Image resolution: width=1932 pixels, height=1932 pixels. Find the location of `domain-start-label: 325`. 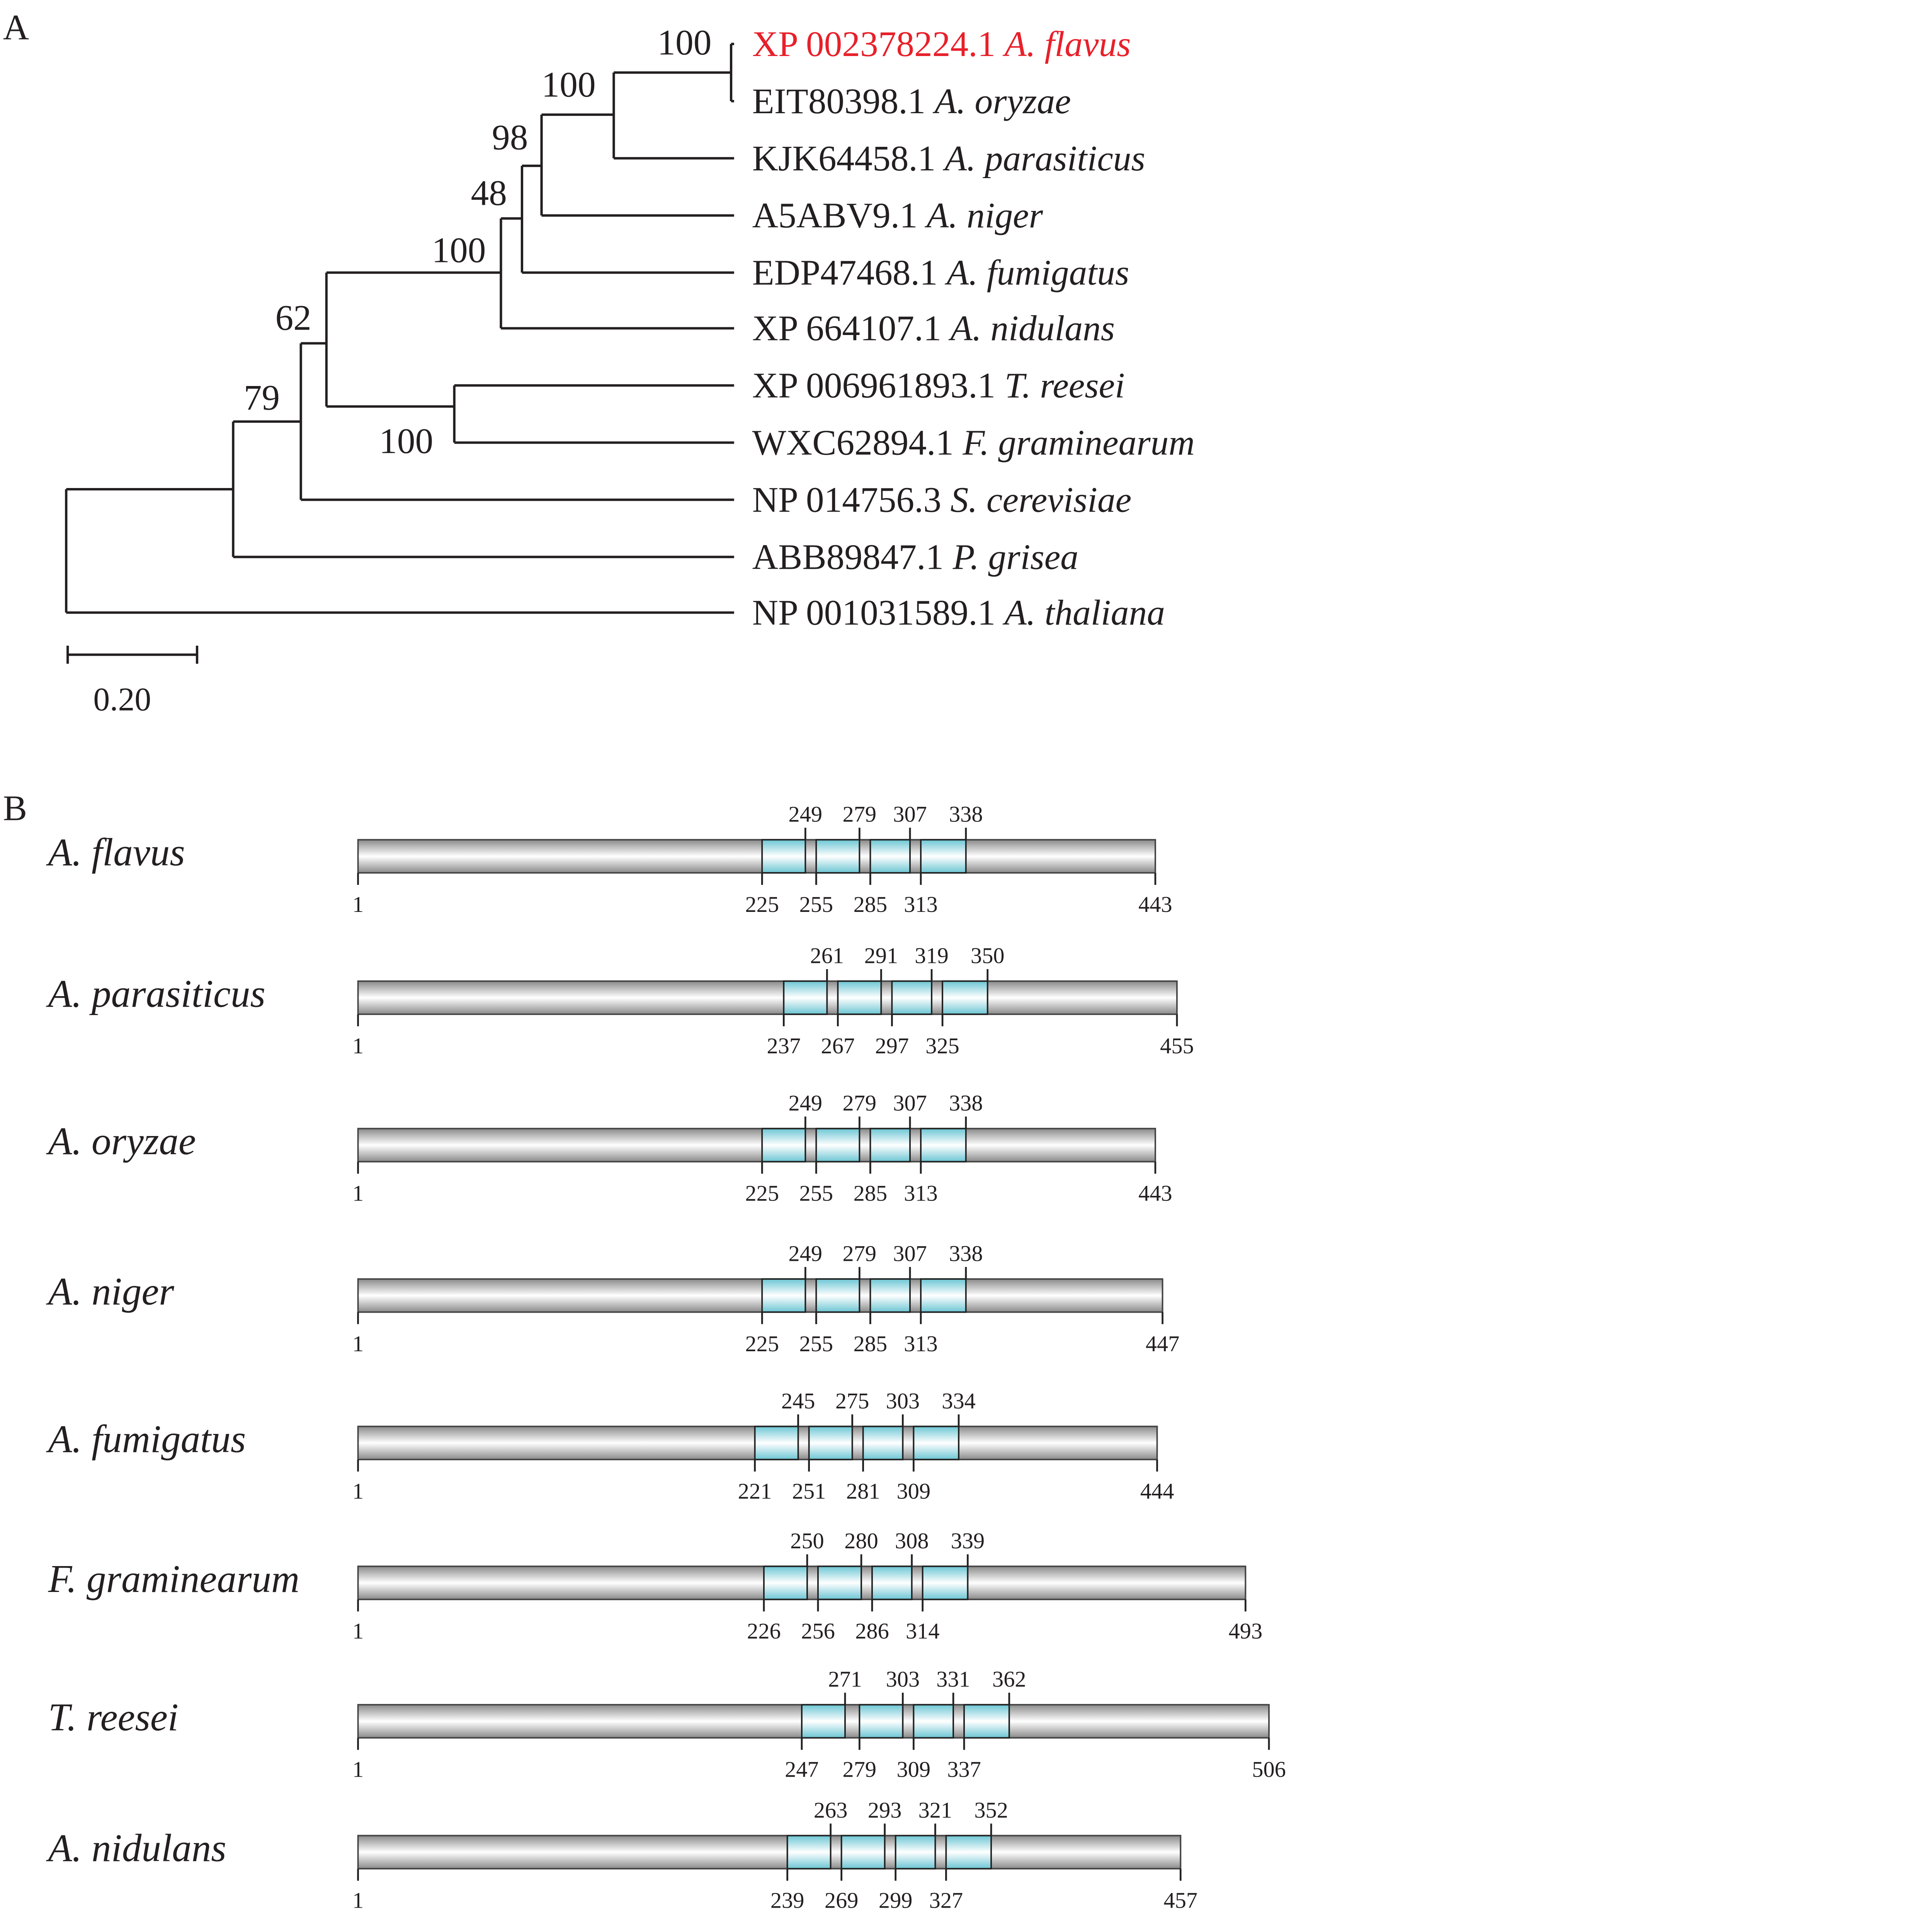

domain-start-label: 325 is located at coordinates (942, 1045).